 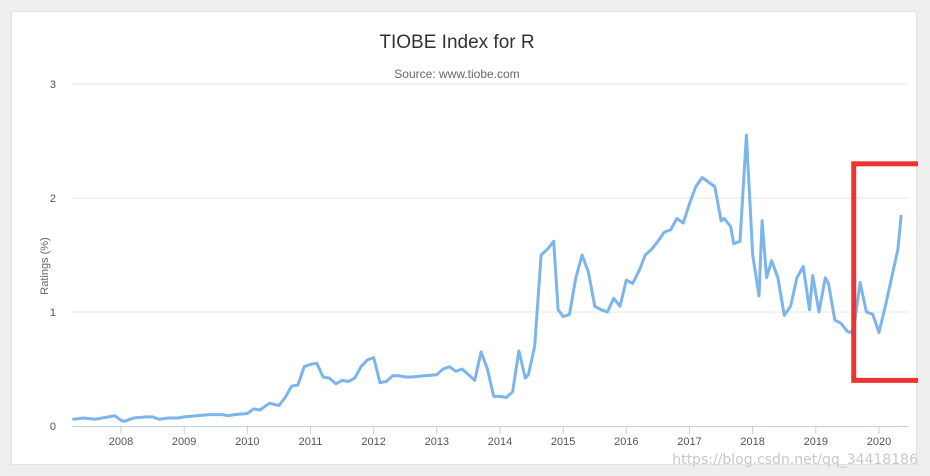 I want to click on y-tick-label: 0, so click(x=53, y=427).